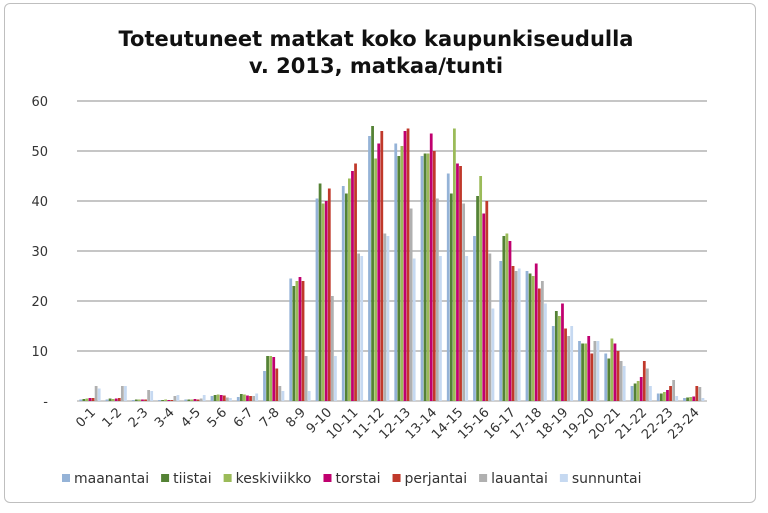 The width and height of the screenshot is (768, 513). Describe the element at coordinates (396, 478) in the screenshot. I see `legend-swatch-perjantai` at that location.